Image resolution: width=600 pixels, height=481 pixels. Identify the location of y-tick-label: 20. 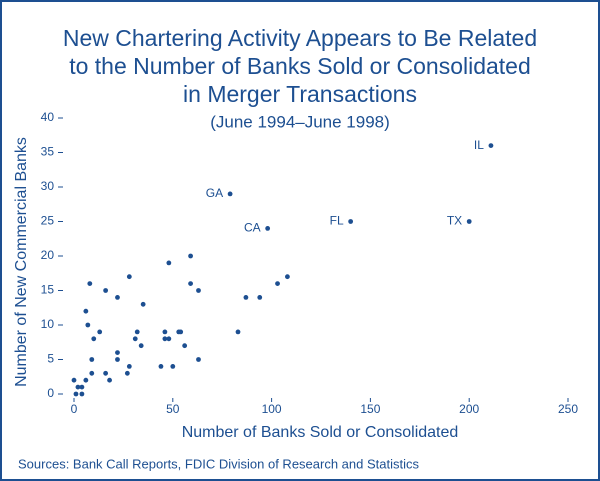
(48, 255).